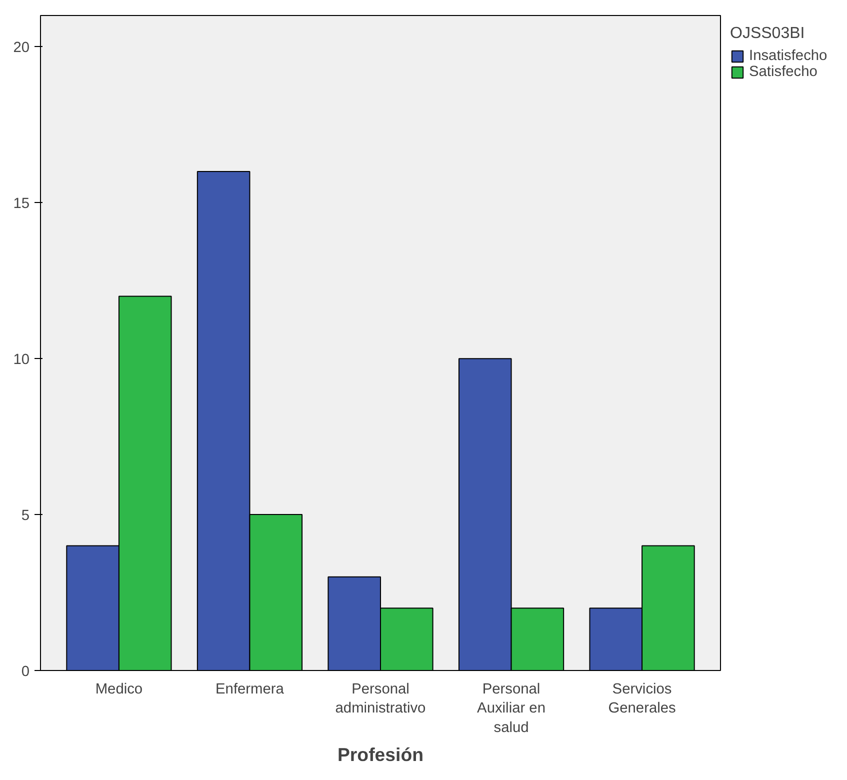 This screenshot has width=847, height=780. I want to click on y-tick-label: 10, so click(21, 360).